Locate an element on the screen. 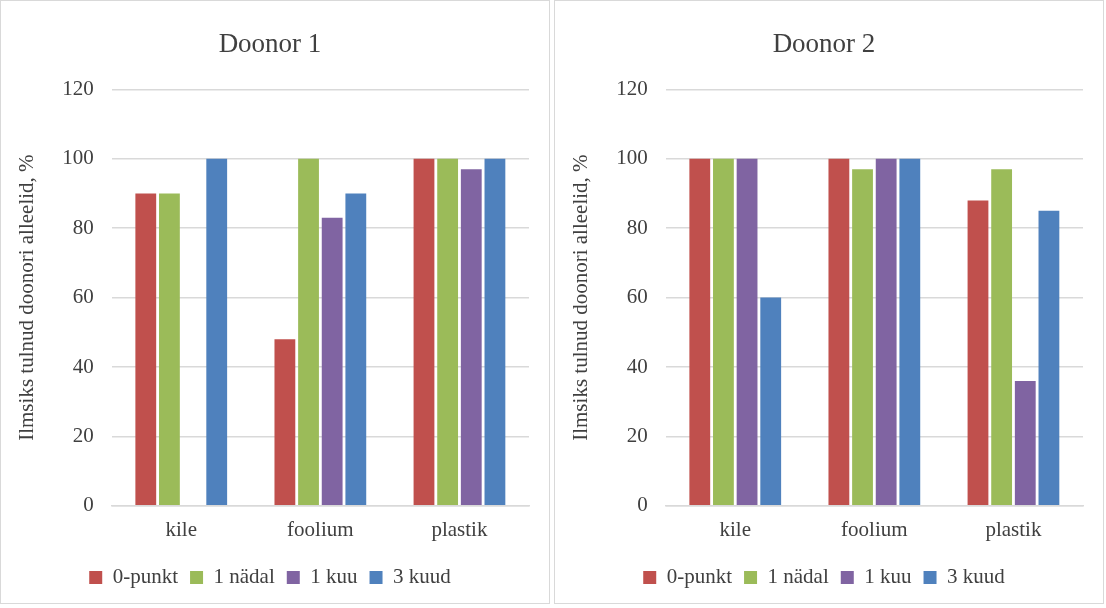  chart-title: Doonor 2 is located at coordinates (824, 43).